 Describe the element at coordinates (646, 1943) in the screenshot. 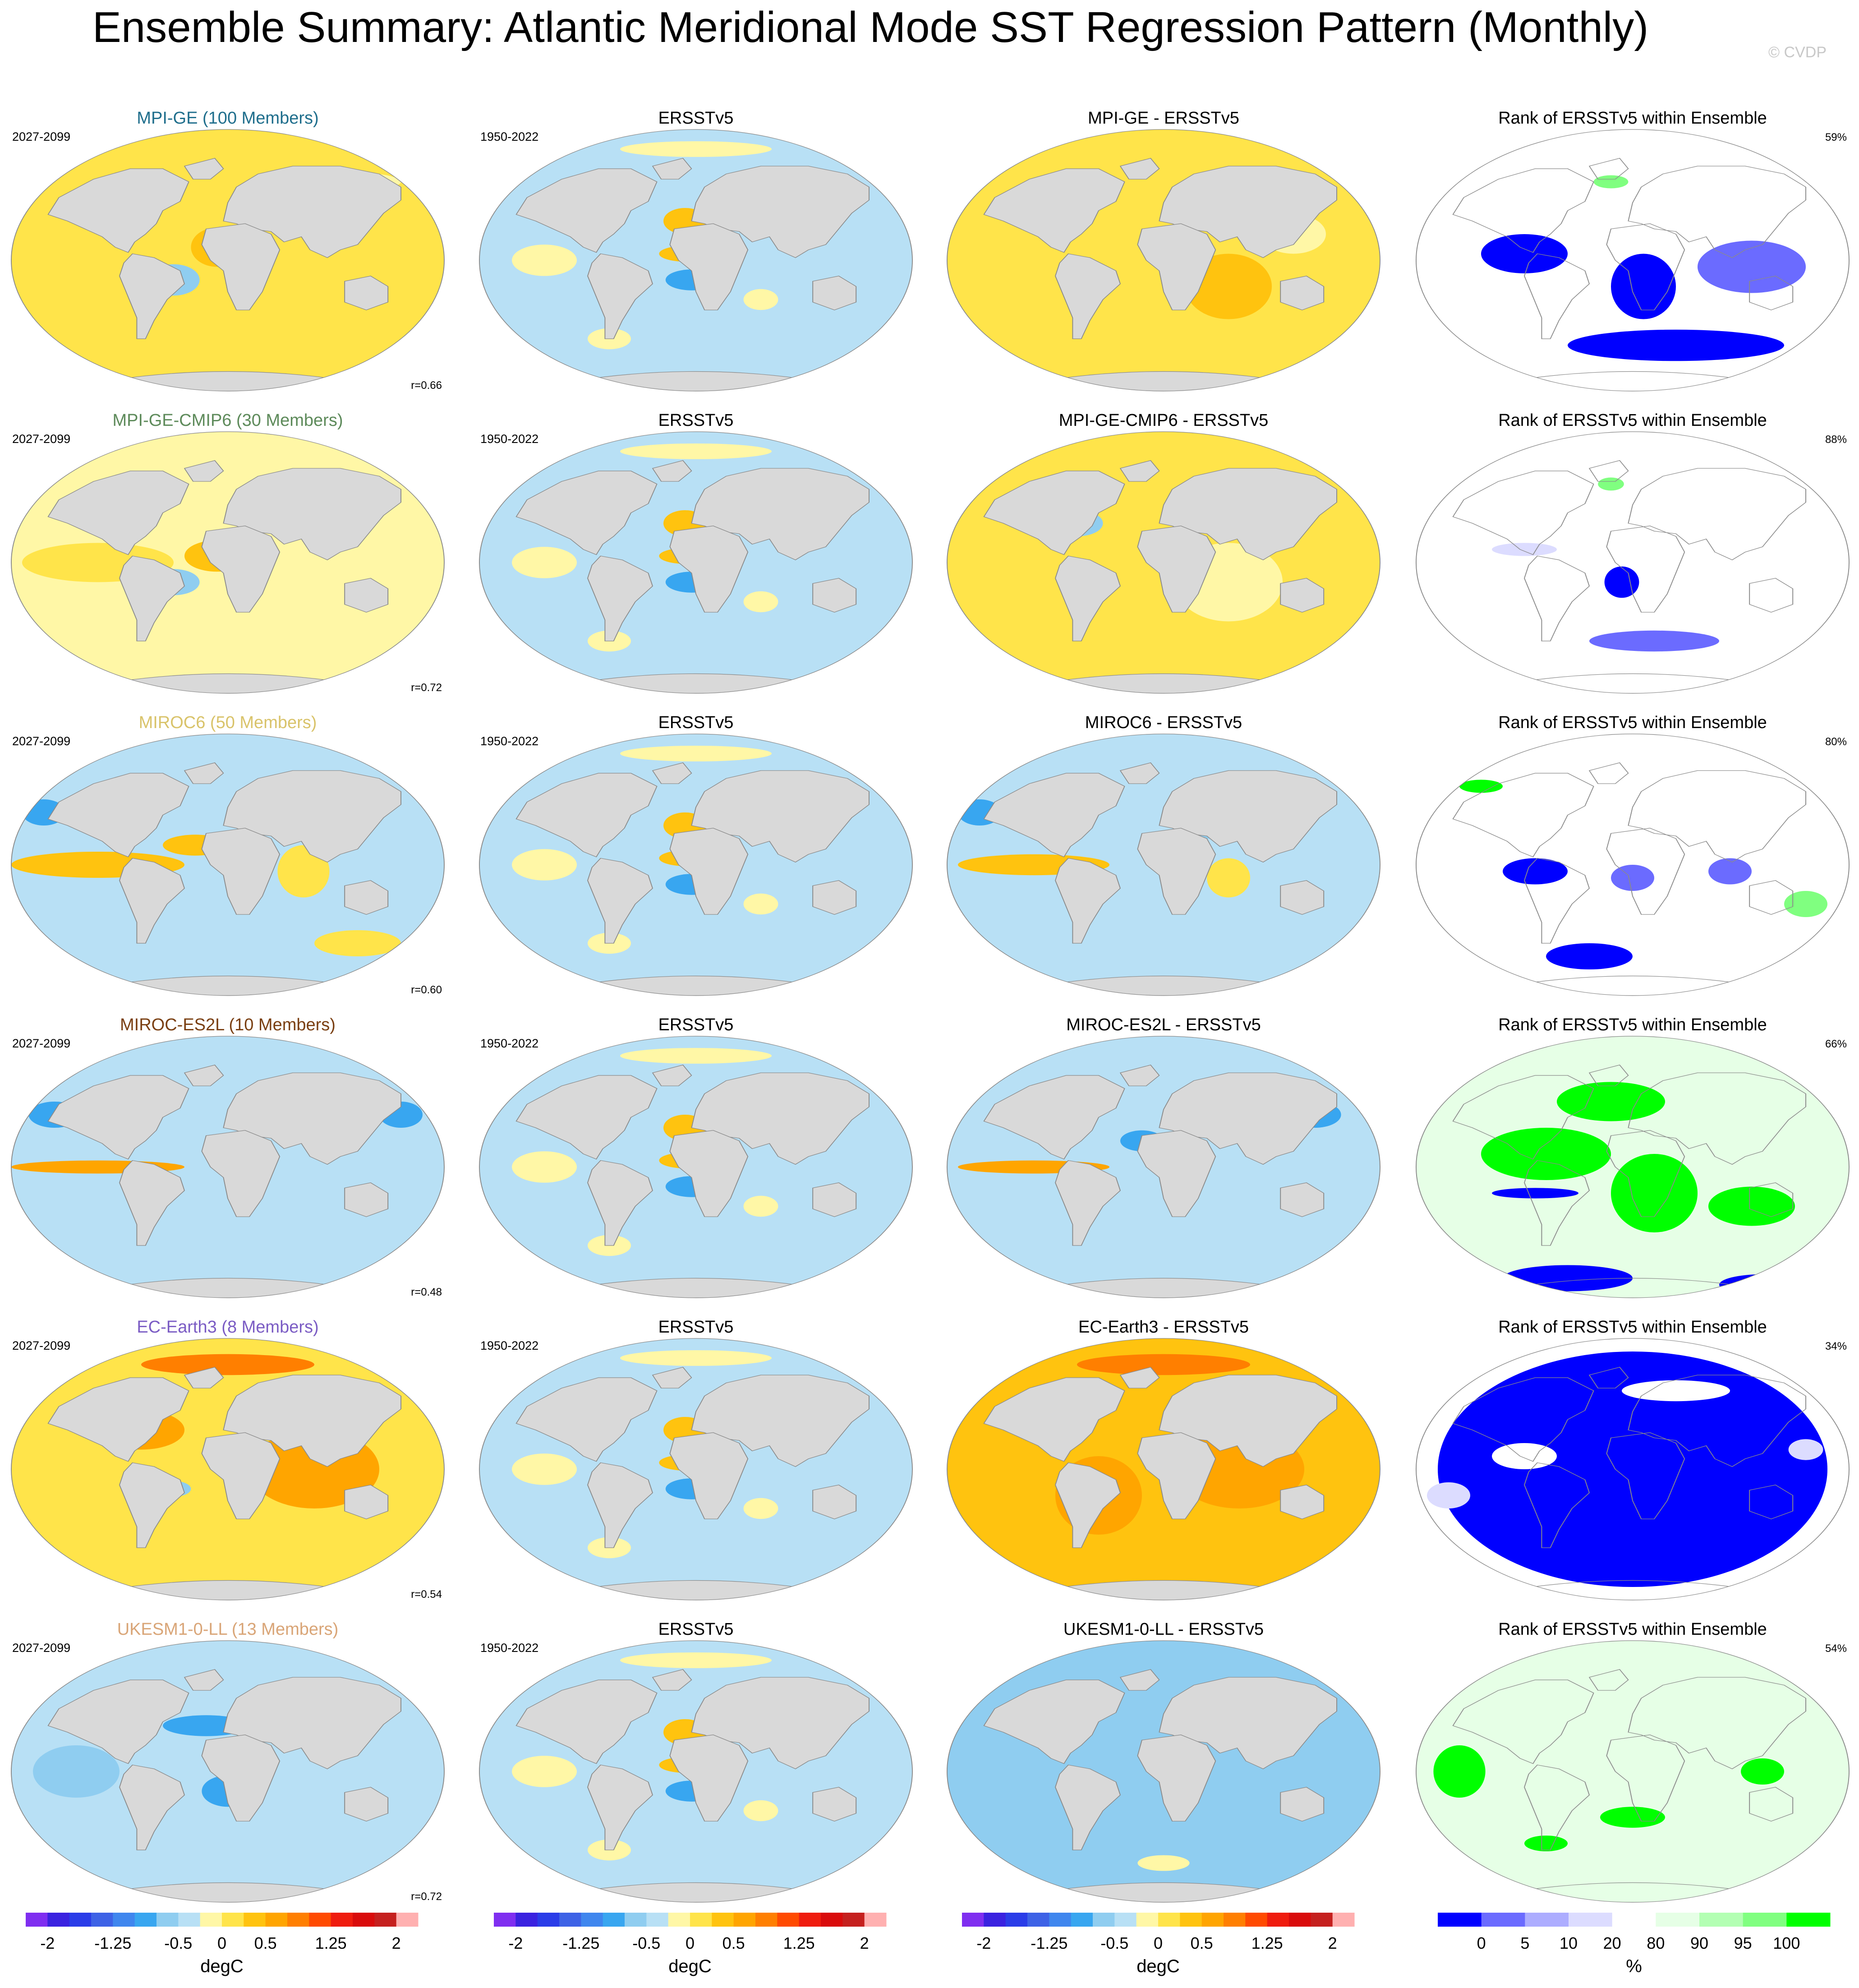

I see `colorbar-tick-label: -0.5` at that location.